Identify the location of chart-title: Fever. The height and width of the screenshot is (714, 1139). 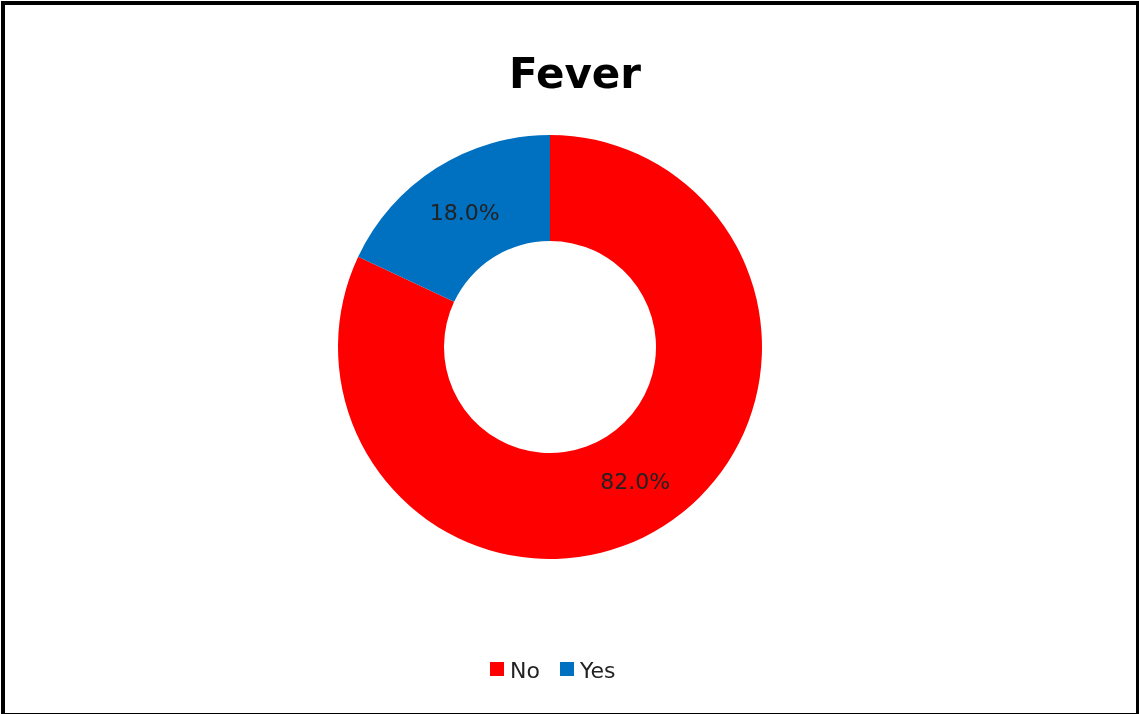
(575, 73).